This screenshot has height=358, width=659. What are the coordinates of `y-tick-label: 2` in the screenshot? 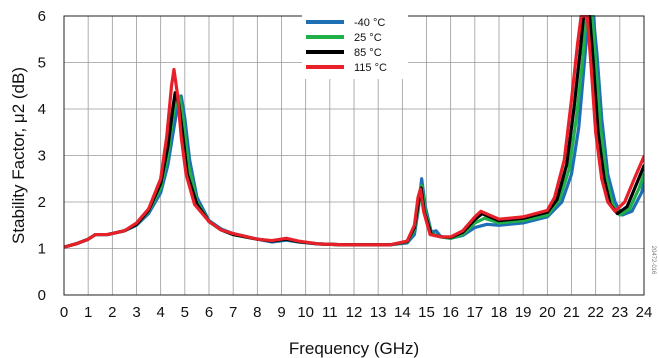 It's located at (42, 202).